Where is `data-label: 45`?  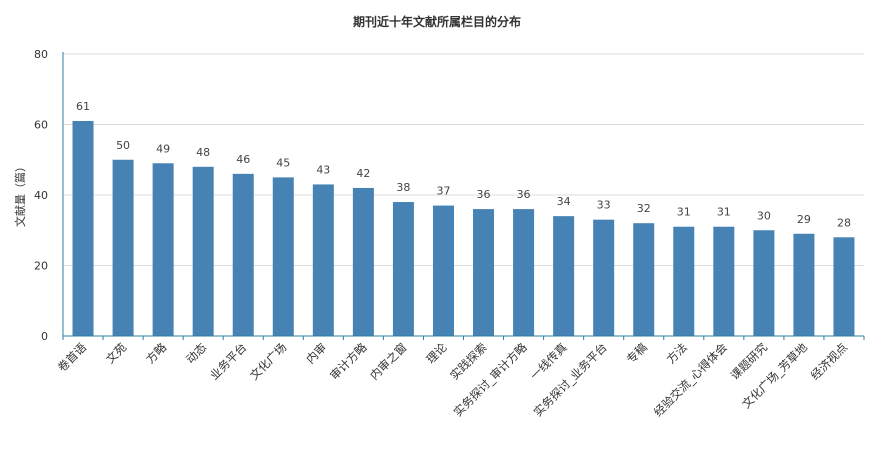 data-label: 45 is located at coordinates (283, 162).